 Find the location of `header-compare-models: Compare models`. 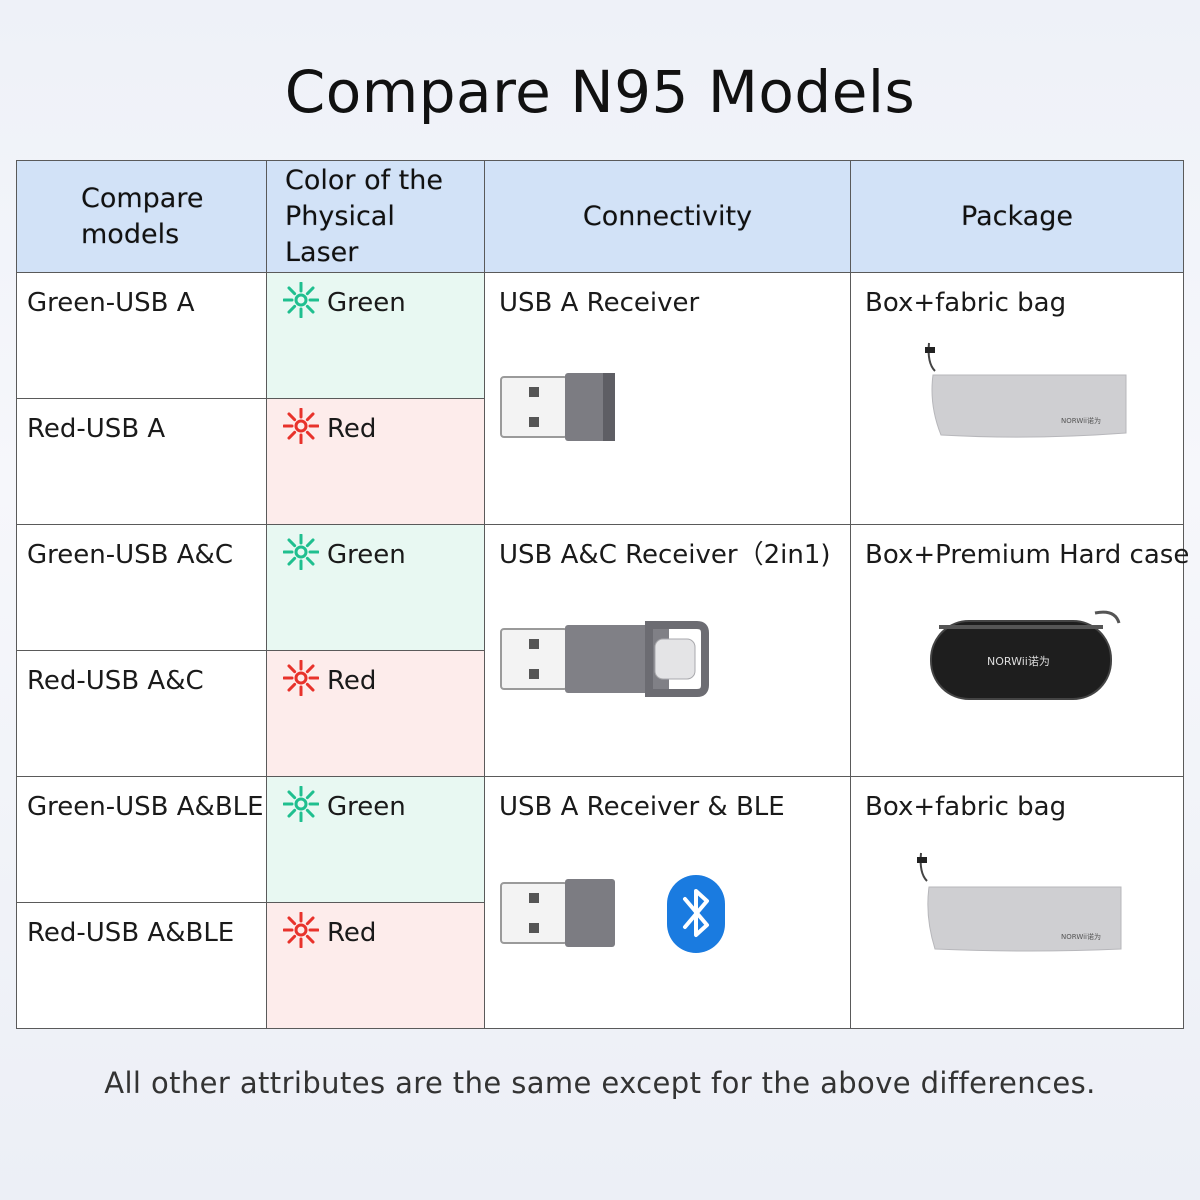

header-compare-models: Compare models is located at coordinates (141, 216).